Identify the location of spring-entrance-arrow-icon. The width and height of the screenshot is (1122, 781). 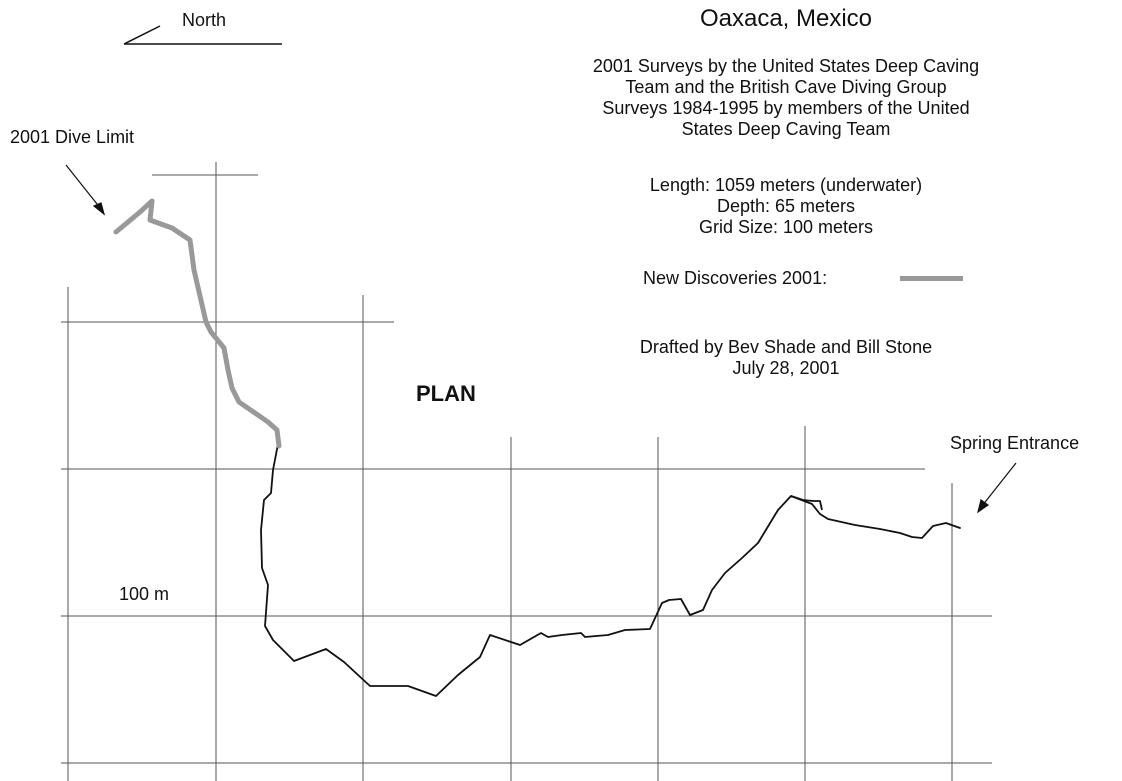
(983, 506).